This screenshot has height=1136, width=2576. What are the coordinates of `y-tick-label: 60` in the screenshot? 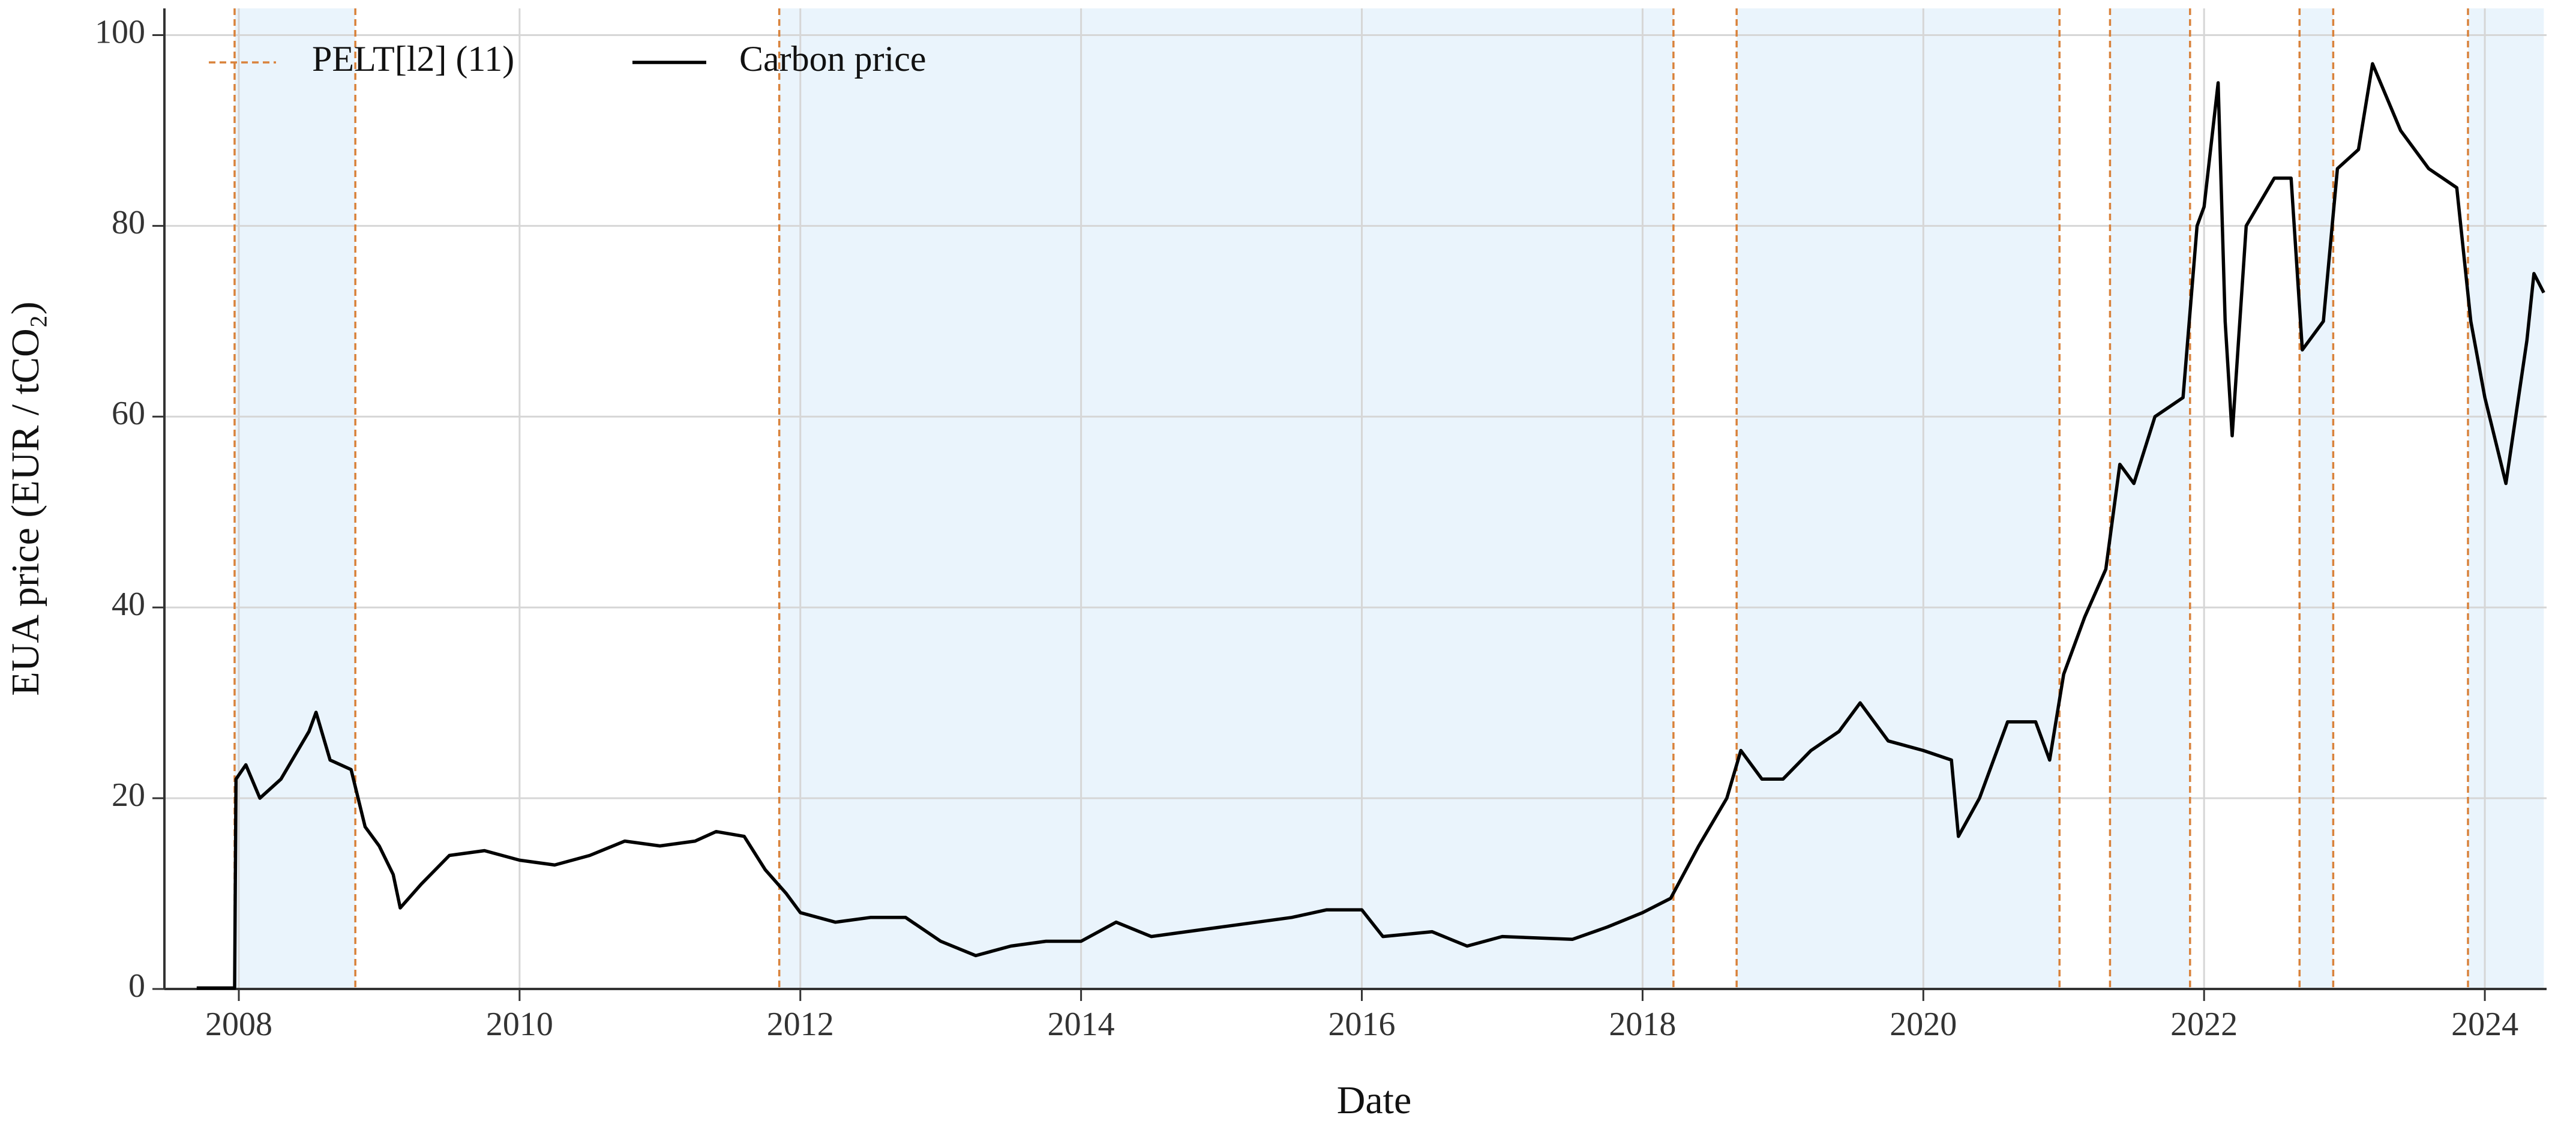 It's located at (128, 413).